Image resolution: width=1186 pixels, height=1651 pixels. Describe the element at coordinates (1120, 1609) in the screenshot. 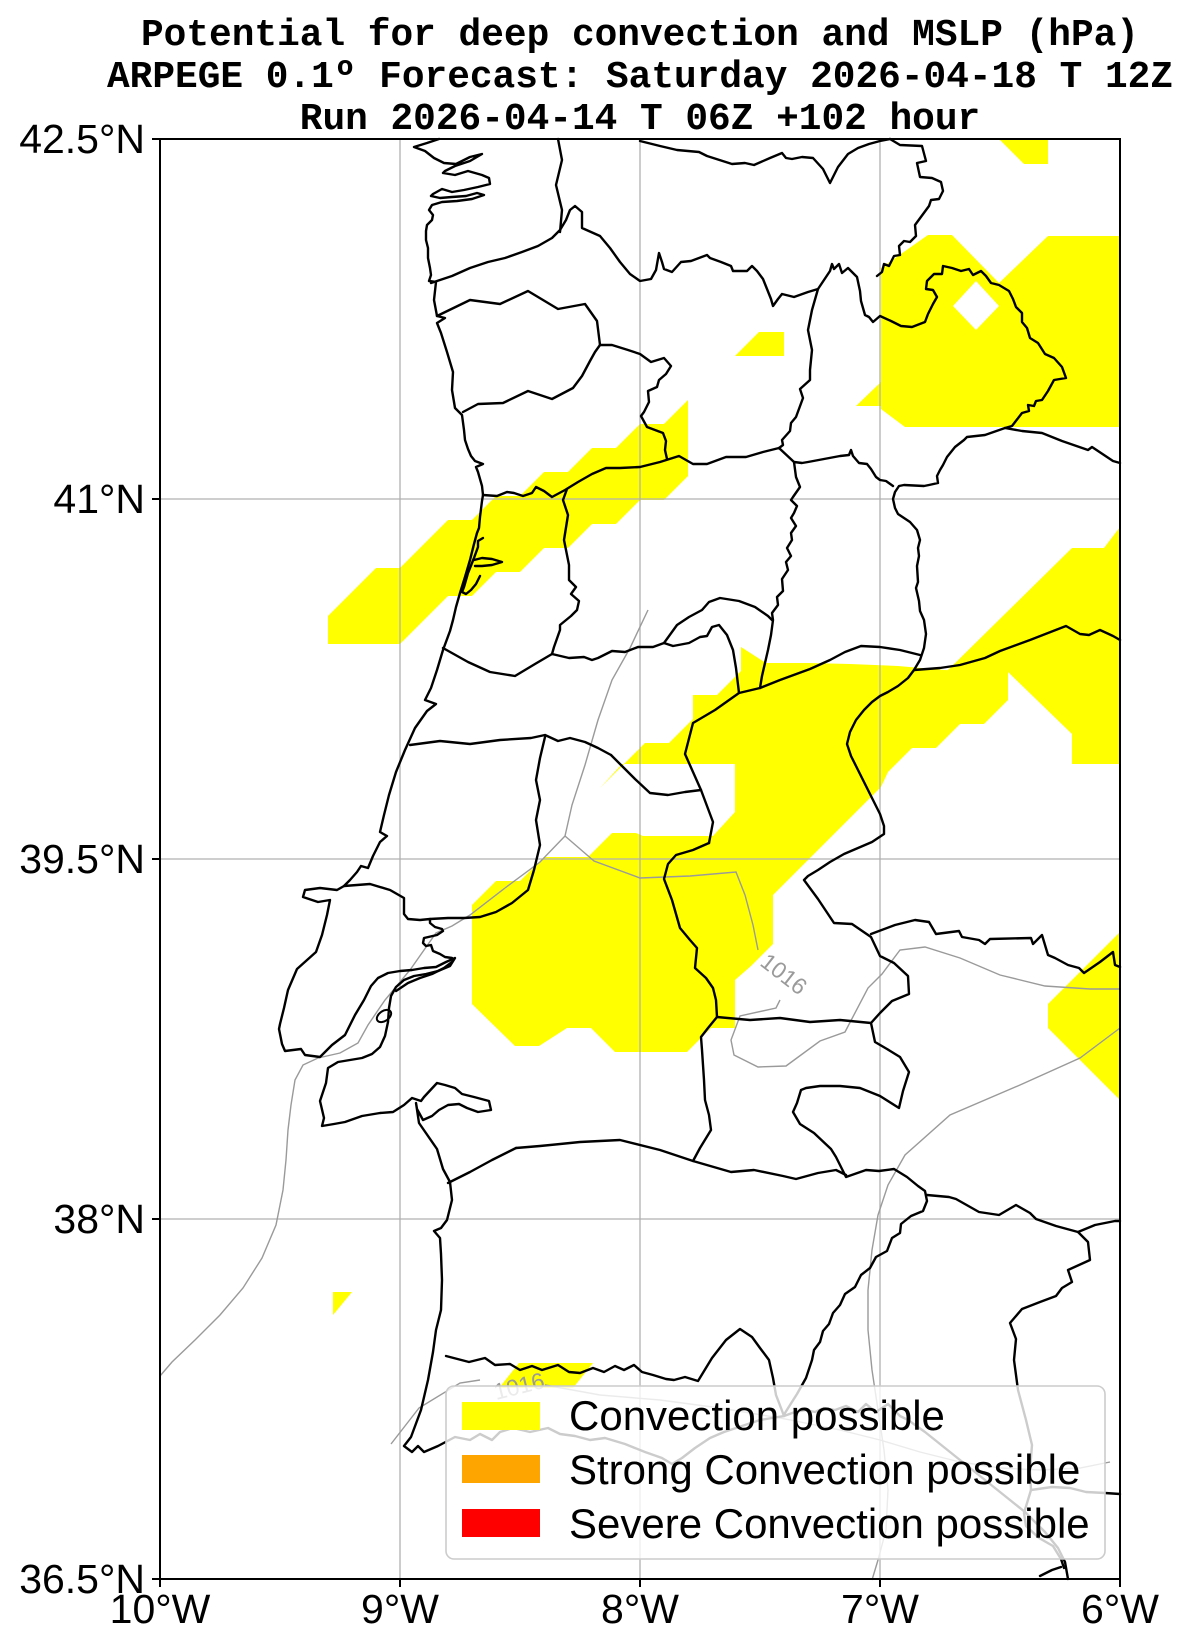

I see `svg-text: 6°W` at that location.